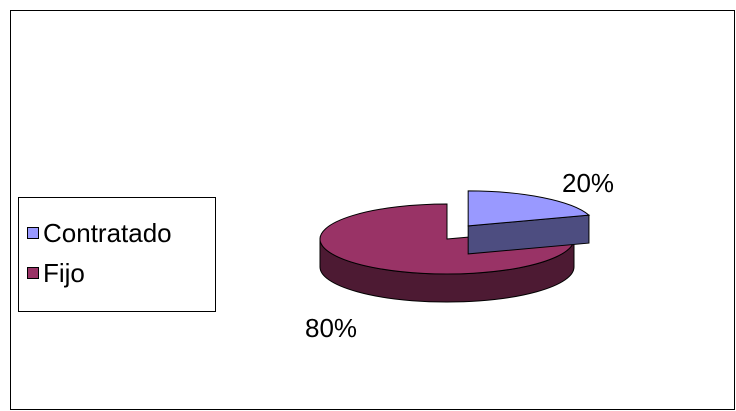 The image size is (736, 411). Describe the element at coordinates (33, 233) in the screenshot. I see `legend-swatch-contratado` at that location.